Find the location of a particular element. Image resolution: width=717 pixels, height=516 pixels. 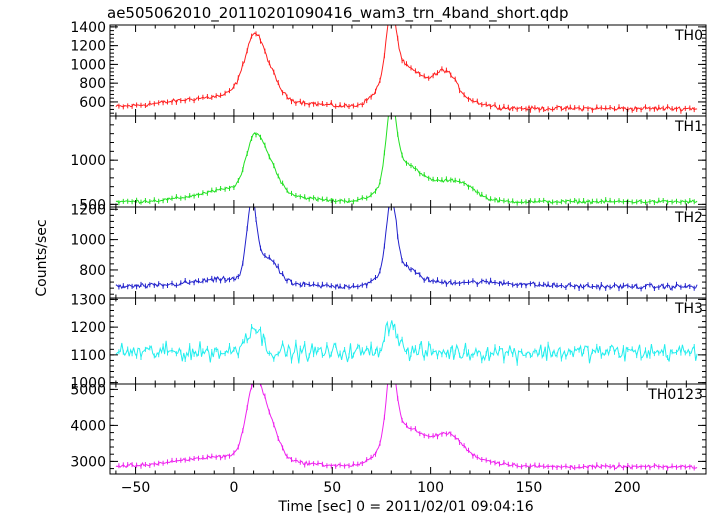

panel-label-th0123: TH0123 is located at coordinates (675, 395).